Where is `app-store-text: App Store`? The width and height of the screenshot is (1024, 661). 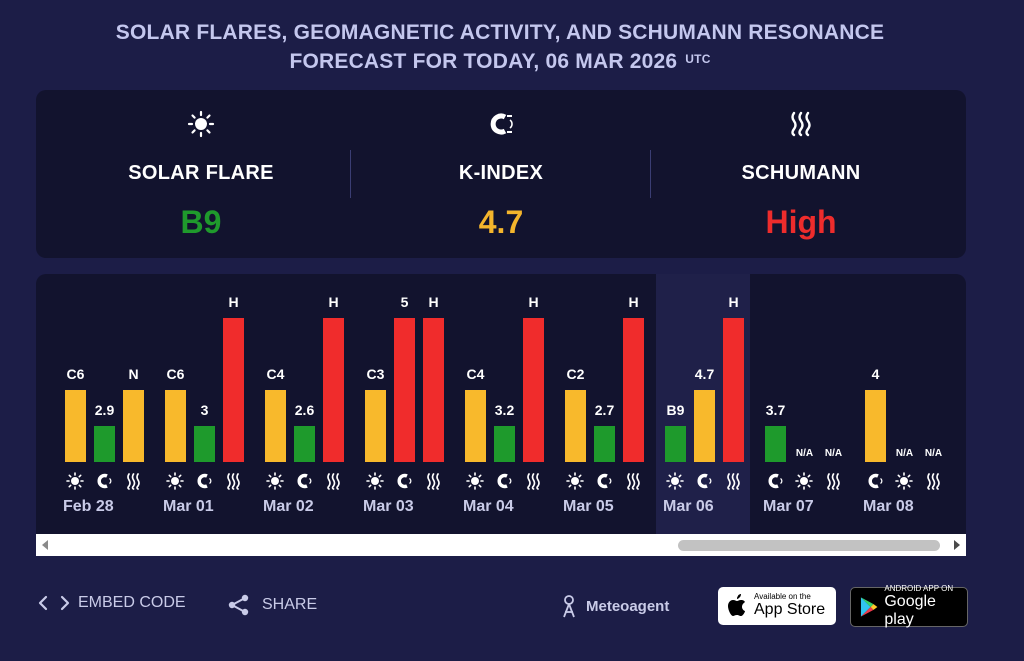 app-store-text: App Store is located at coordinates (790, 609).